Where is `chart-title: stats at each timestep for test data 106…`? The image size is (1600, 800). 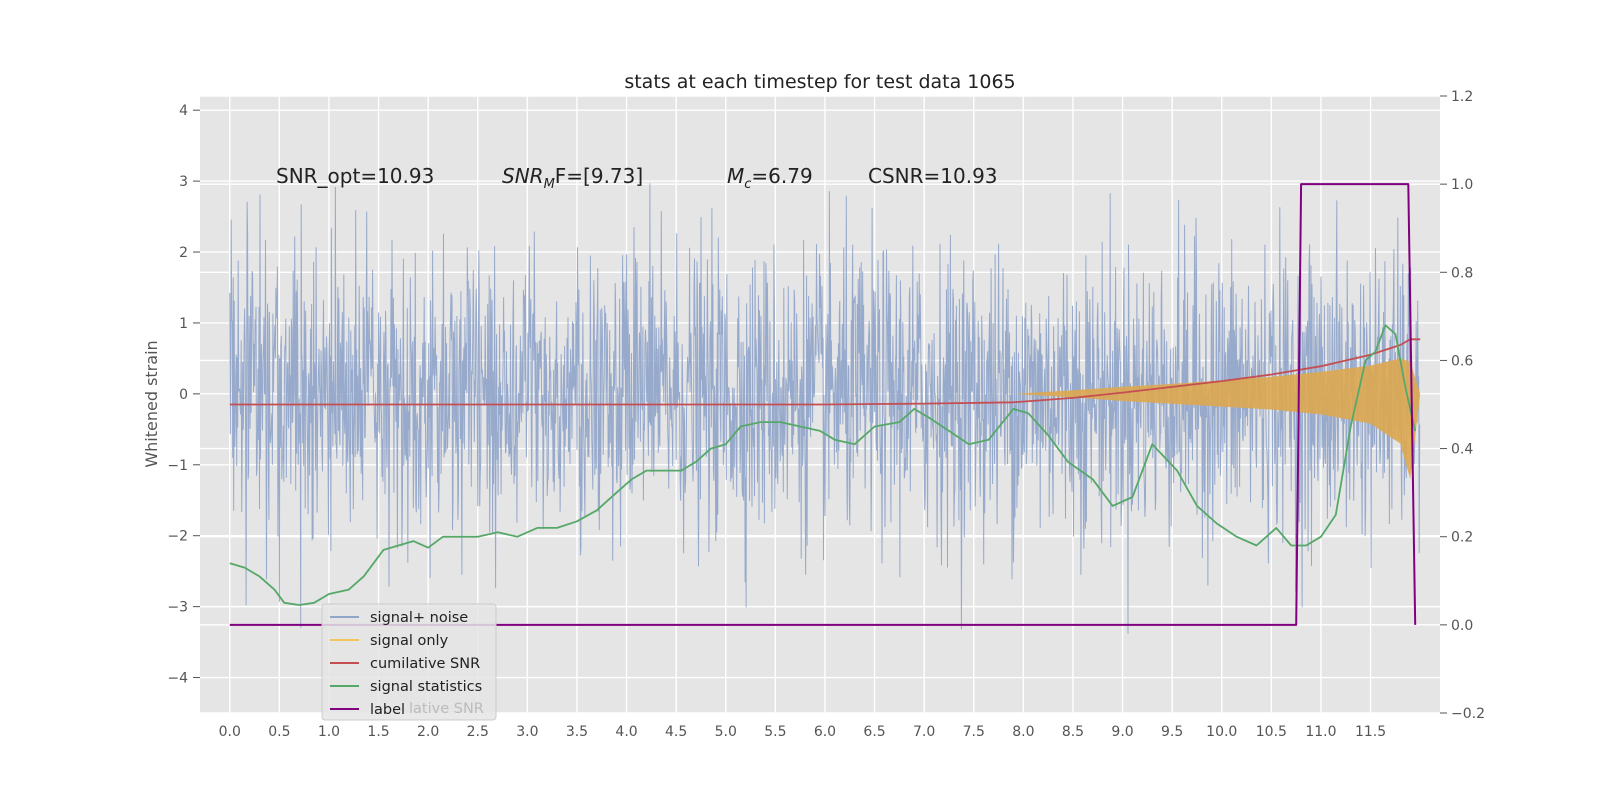 chart-title: stats at each timestep for test data 106… is located at coordinates (819, 82).